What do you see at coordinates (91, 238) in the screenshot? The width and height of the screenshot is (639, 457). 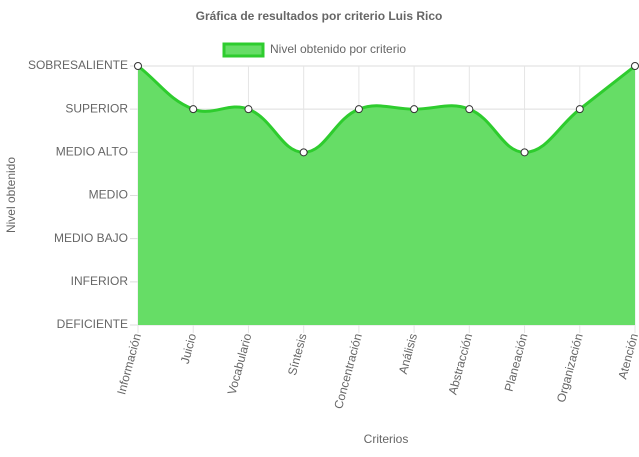 I see `y-tick-label: MEDIO BAJO` at bounding box center [91, 238].